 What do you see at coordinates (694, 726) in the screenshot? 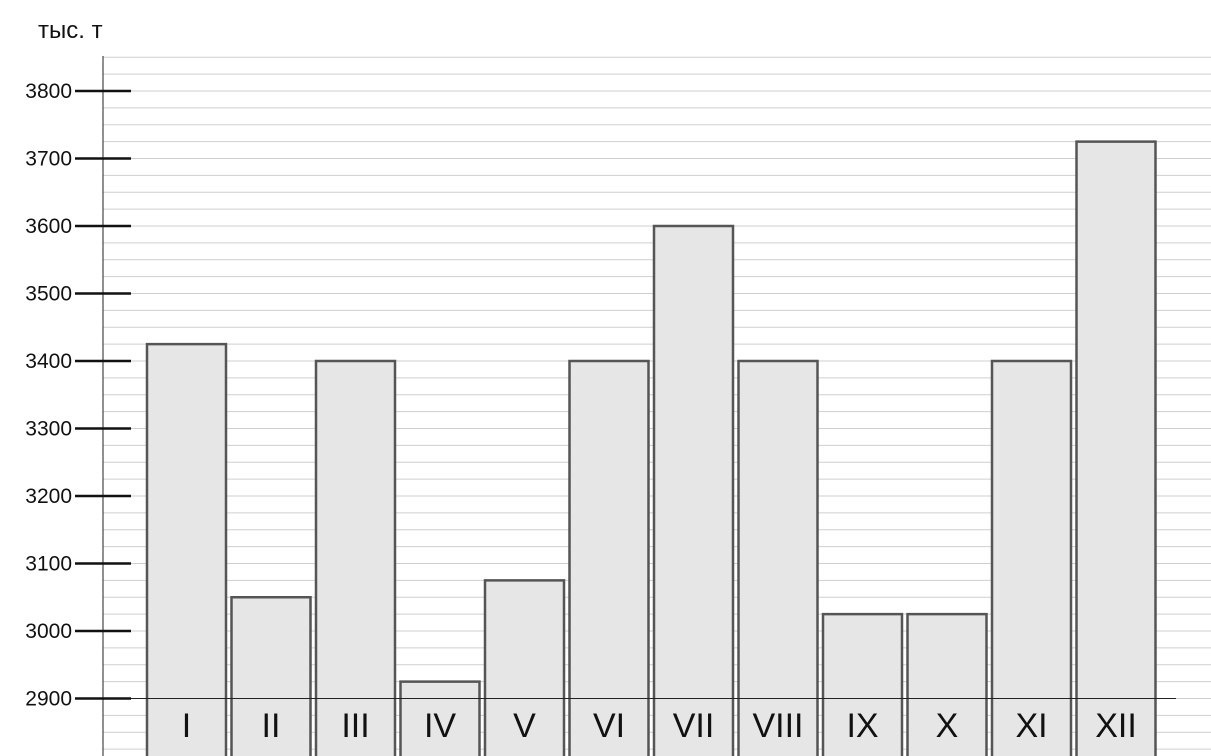
I see `category-label-VII: VII` at bounding box center [694, 726].